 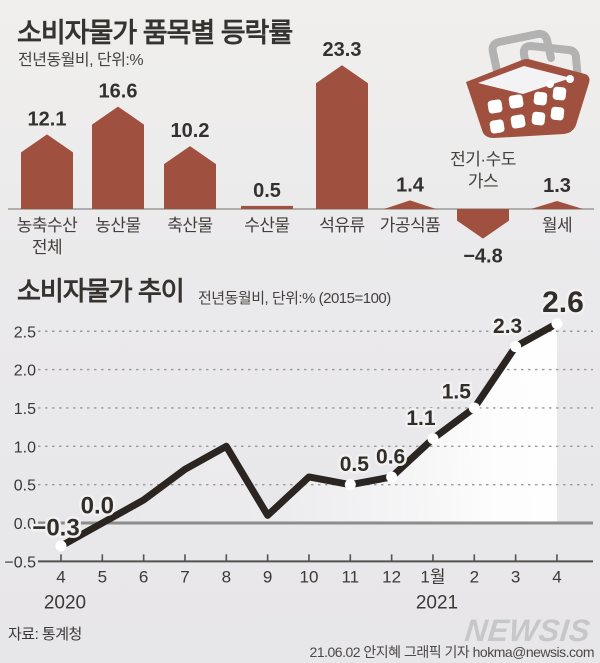 What do you see at coordinates (45, 634) in the screenshot?
I see `data-source-label: 자료: 통계청` at bounding box center [45, 634].